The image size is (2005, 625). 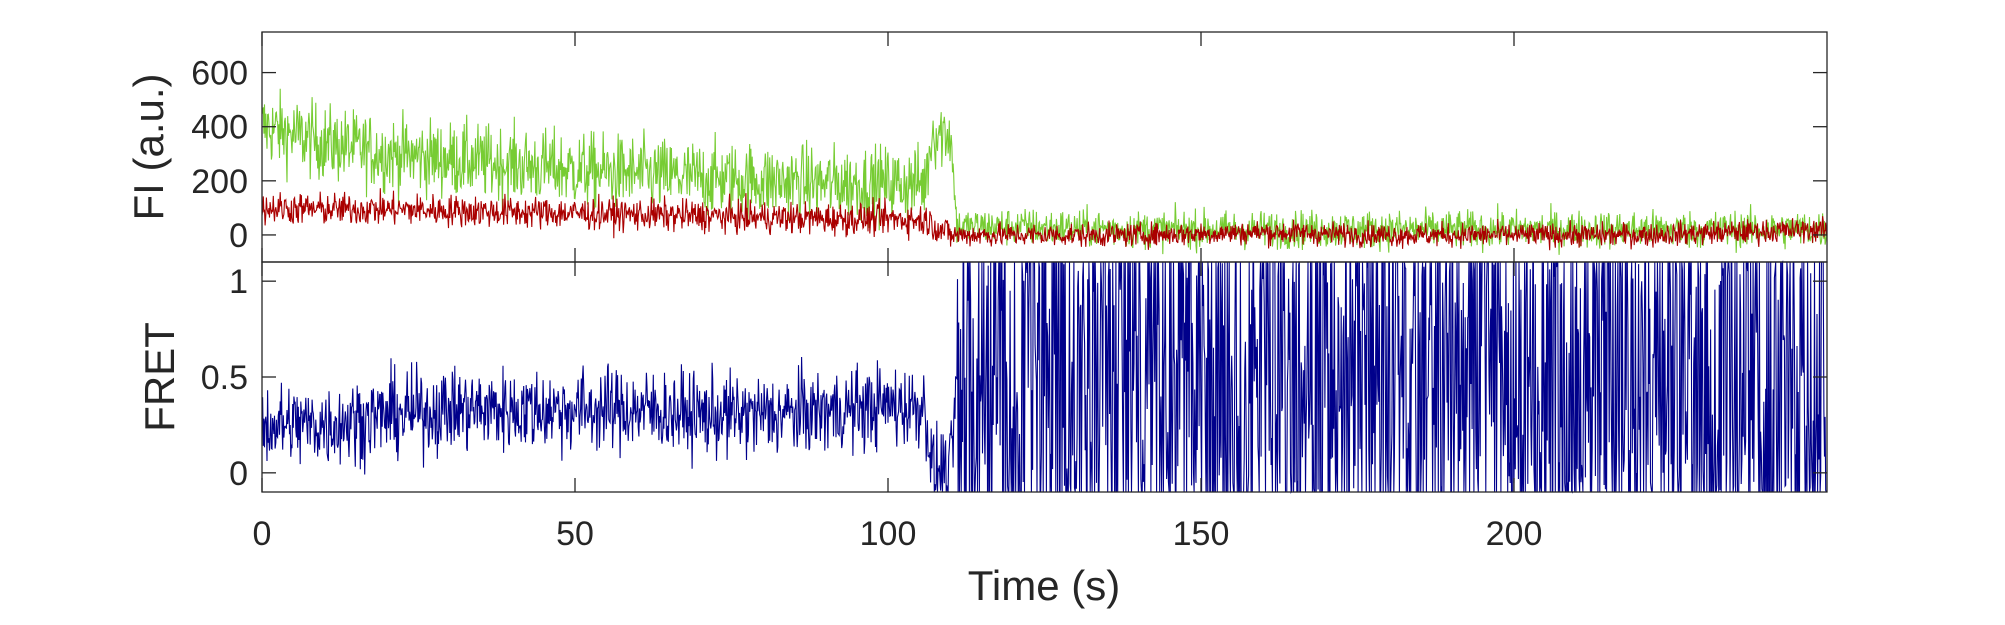 I want to click on x-tick-label: 200, so click(x=1514, y=534).